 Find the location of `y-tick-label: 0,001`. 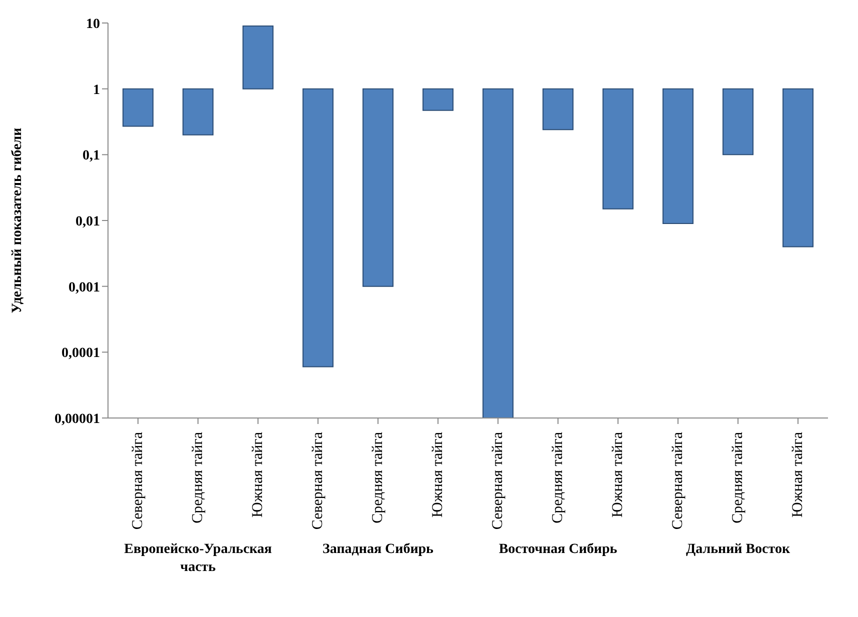

y-tick-label: 0,001 is located at coordinates (84, 288).